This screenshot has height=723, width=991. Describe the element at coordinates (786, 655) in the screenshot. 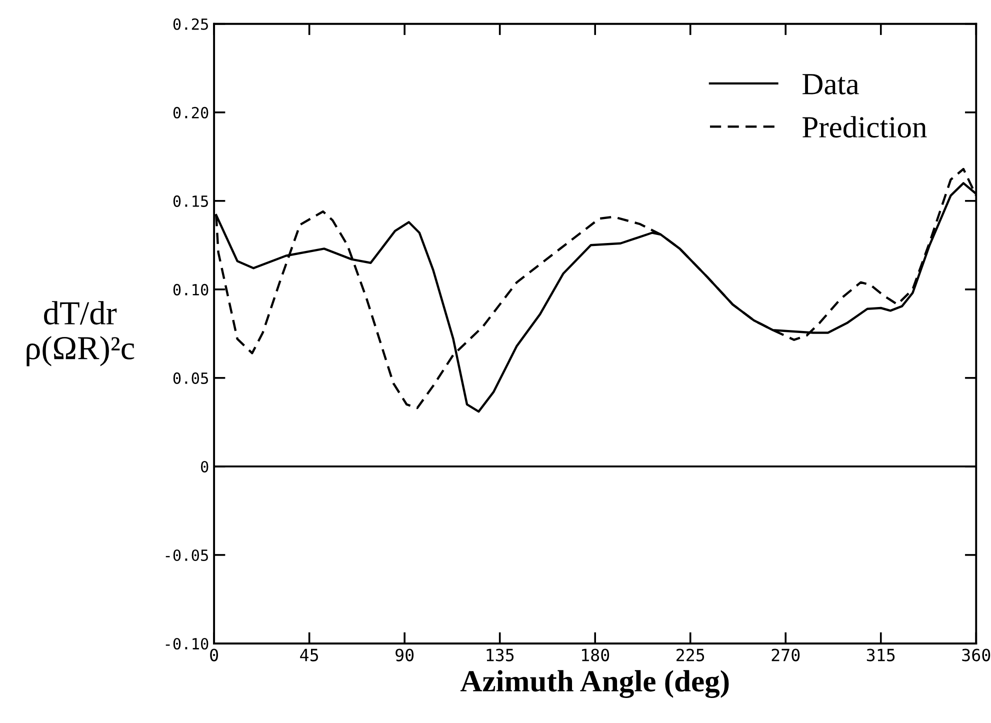

I see `x-tick-label: 270` at that location.